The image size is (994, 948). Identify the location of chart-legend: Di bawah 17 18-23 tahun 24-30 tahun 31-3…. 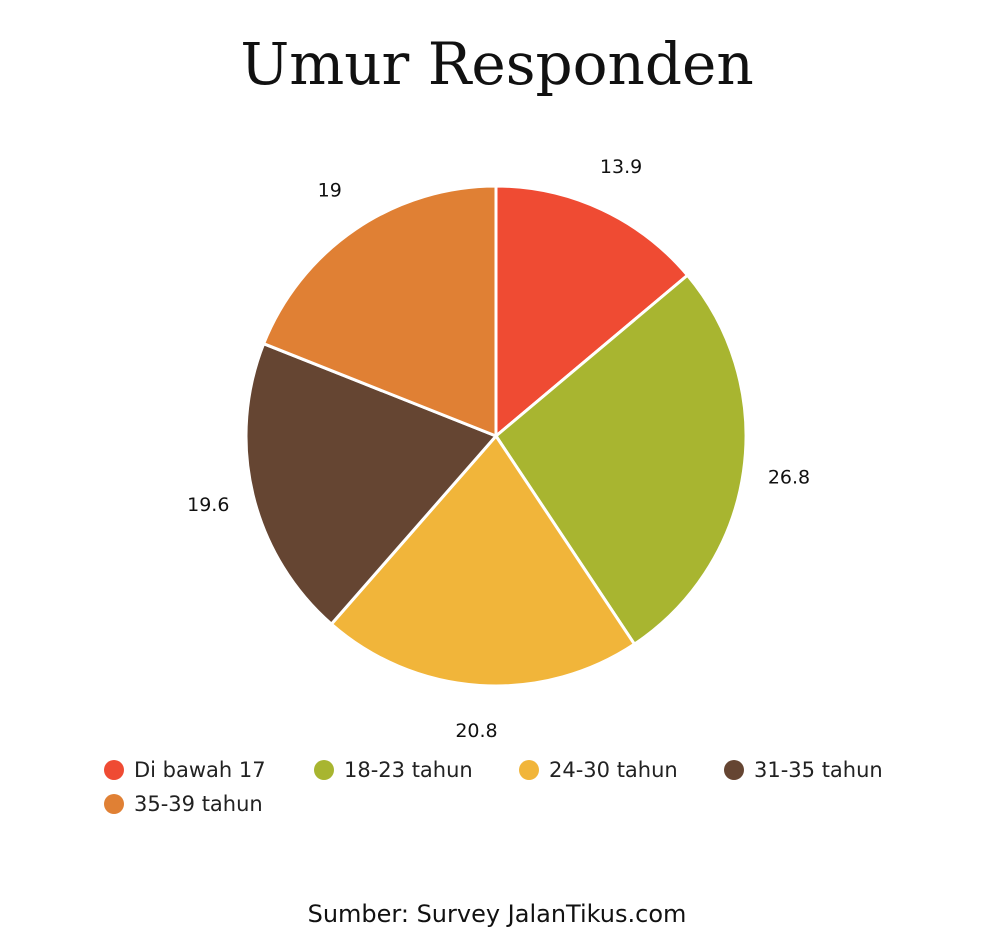
(514, 787).